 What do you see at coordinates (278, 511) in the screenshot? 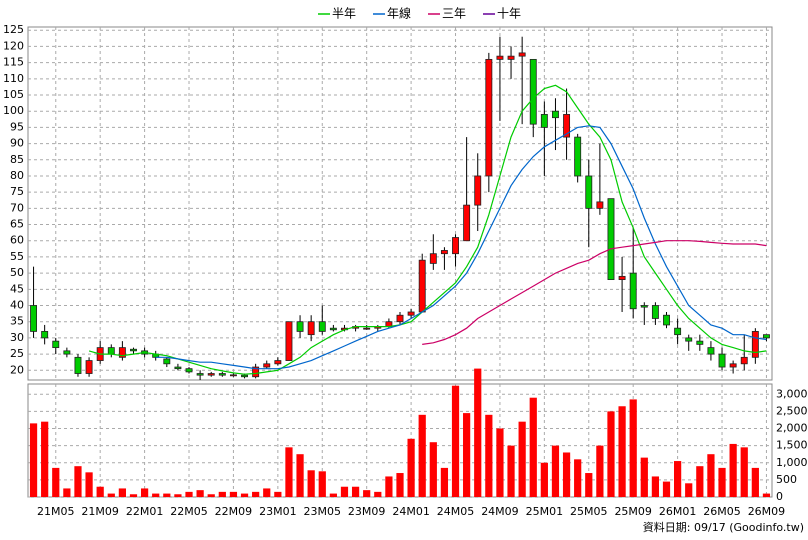
I see `x-tick-label: 23M01` at bounding box center [278, 511].